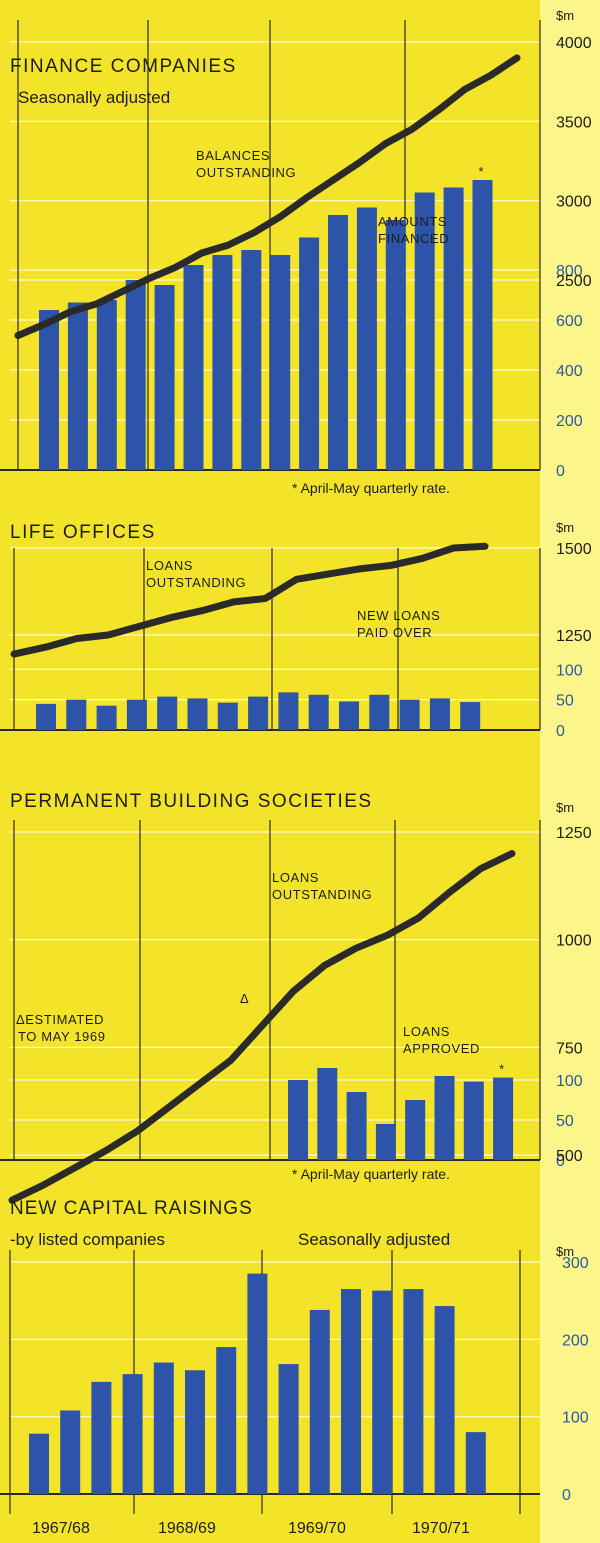  Describe the element at coordinates (60, 1019) in the screenshot. I see `estimate-note: ΔESTIMATED` at that location.